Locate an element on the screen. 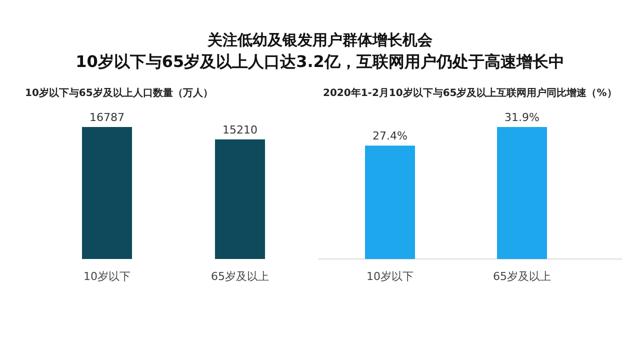 Image resolution: width=640 pixels, height=360 pixels. data-label: 31.9% is located at coordinates (522, 117).